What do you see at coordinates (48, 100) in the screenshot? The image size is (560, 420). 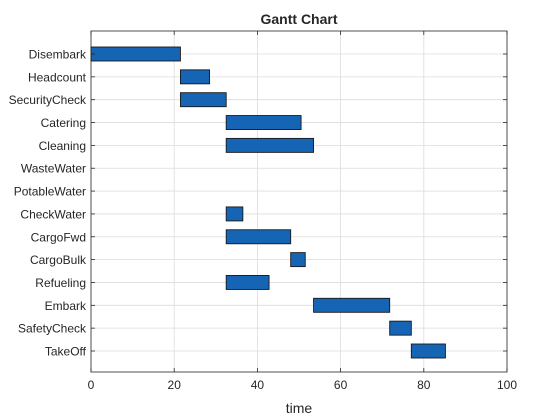 I see `y-tick-label: SecurityCheck` at bounding box center [48, 100].